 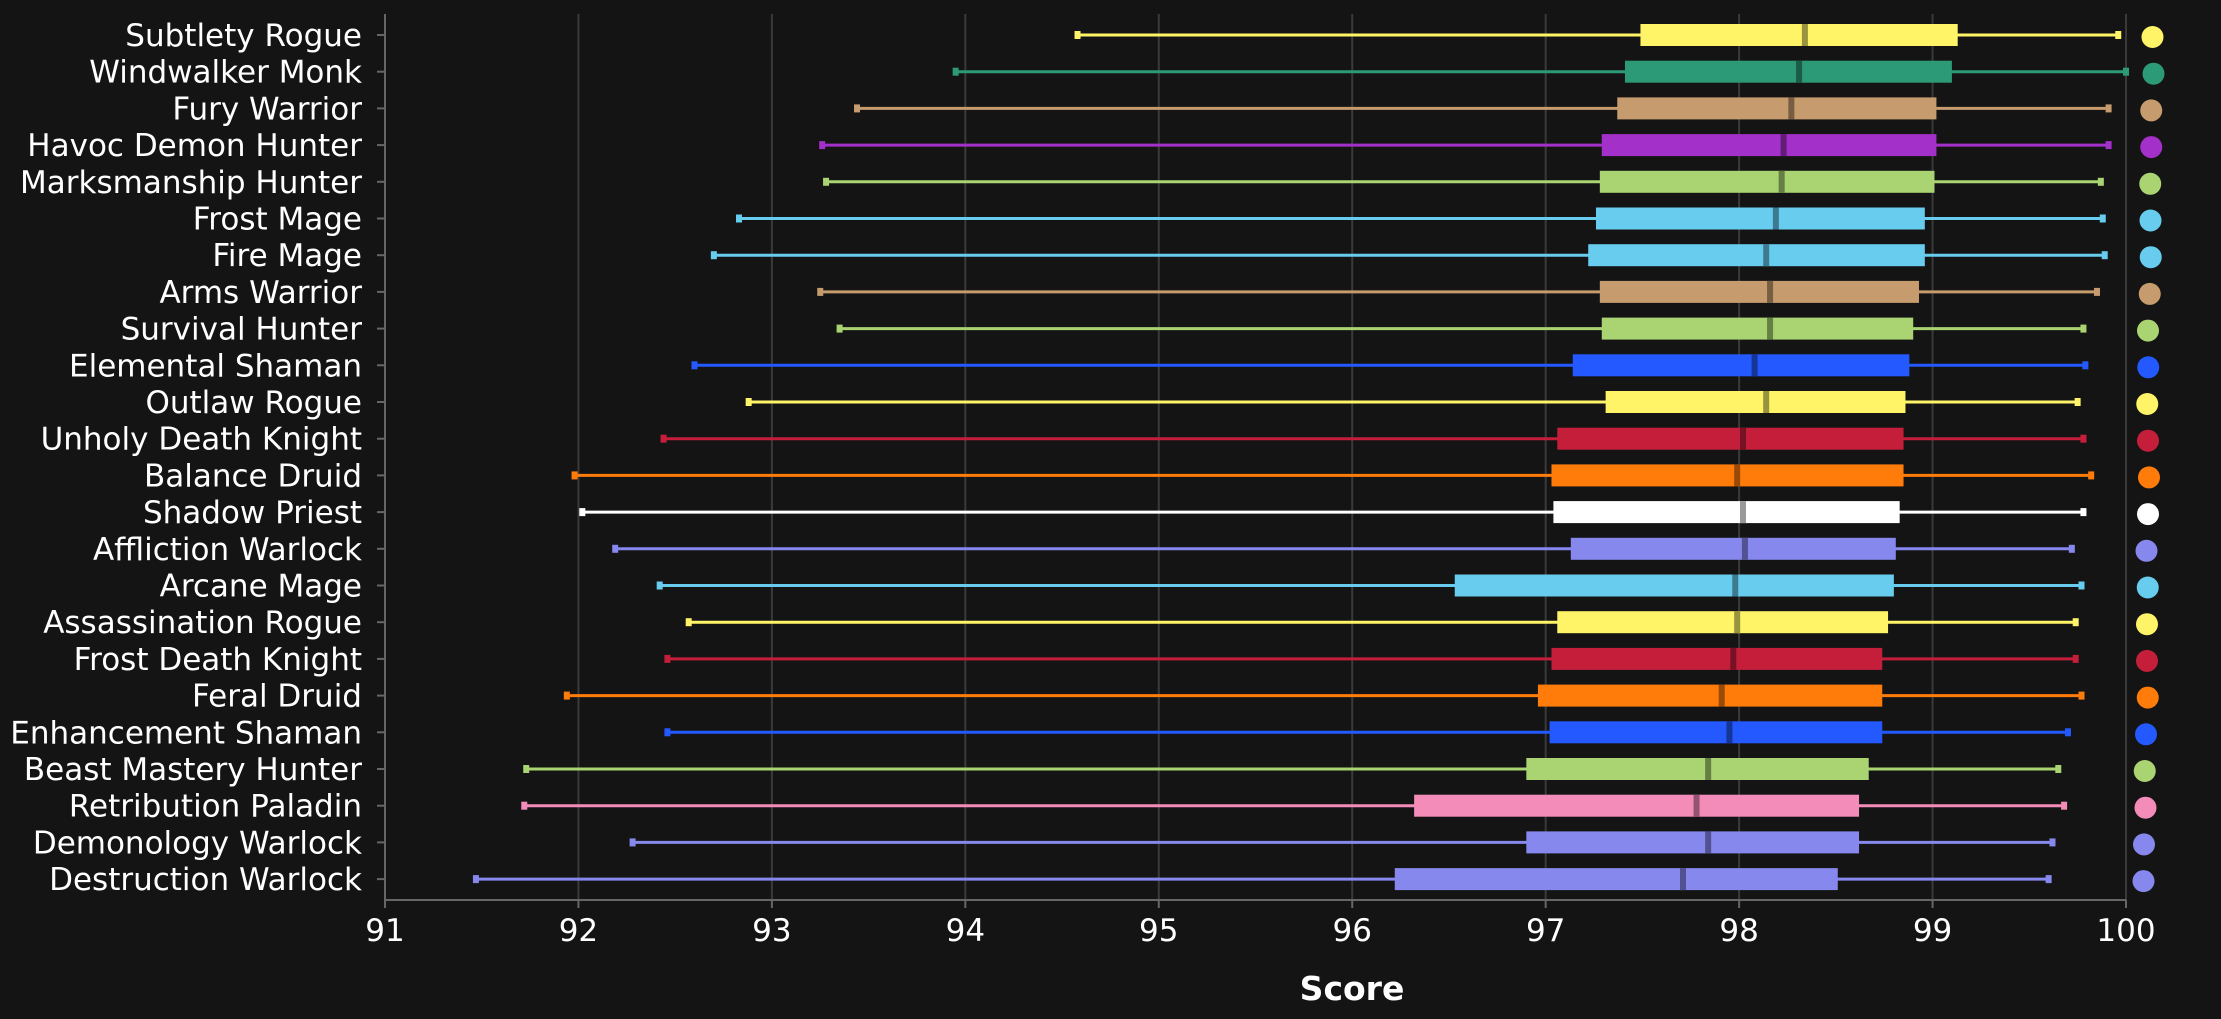 I want to click on category-label: Windwalker Monk, so click(x=225, y=73).